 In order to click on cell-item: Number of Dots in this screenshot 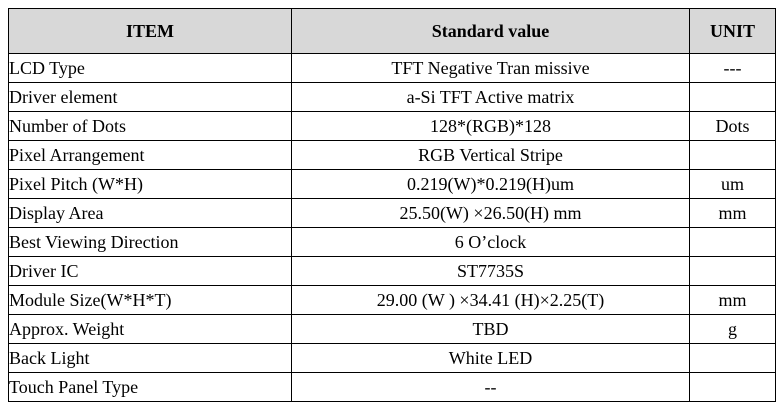, I will do `click(150, 126)`.